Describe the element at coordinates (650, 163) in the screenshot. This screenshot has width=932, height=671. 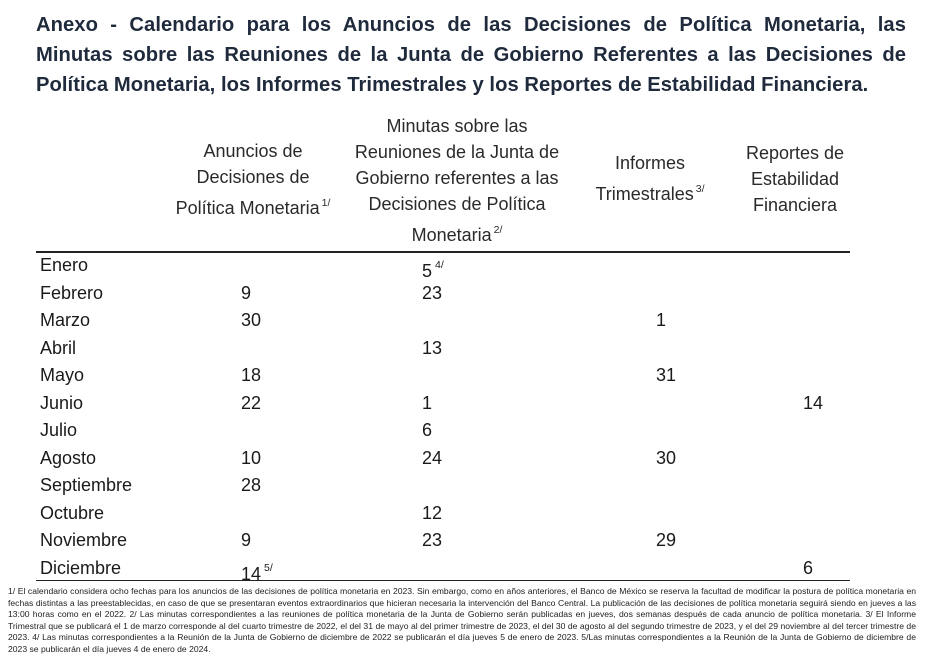
I see `header-line: Informes` at that location.